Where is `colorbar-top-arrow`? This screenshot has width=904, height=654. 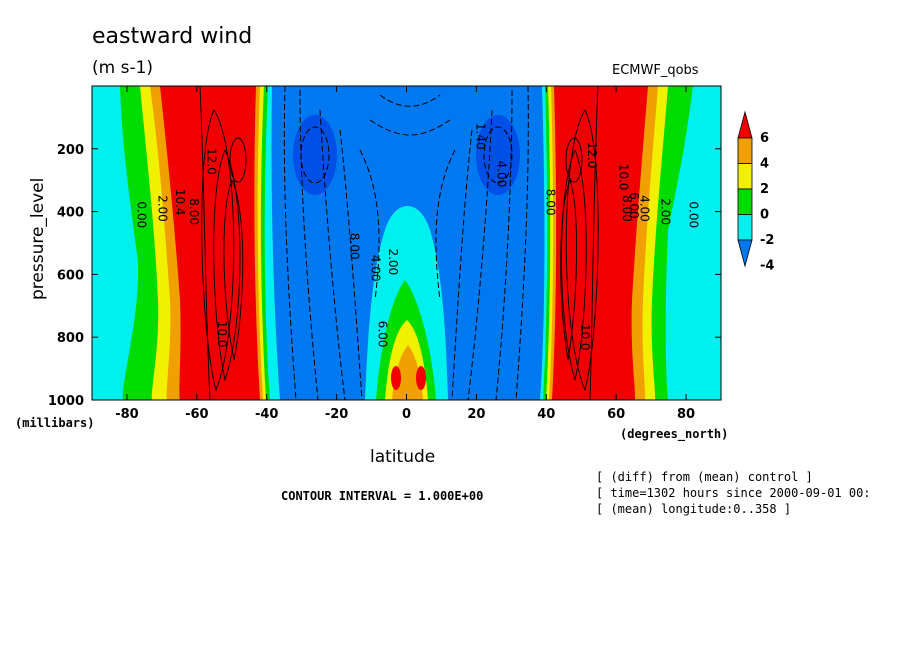 colorbar-top-arrow is located at coordinates (745, 124).